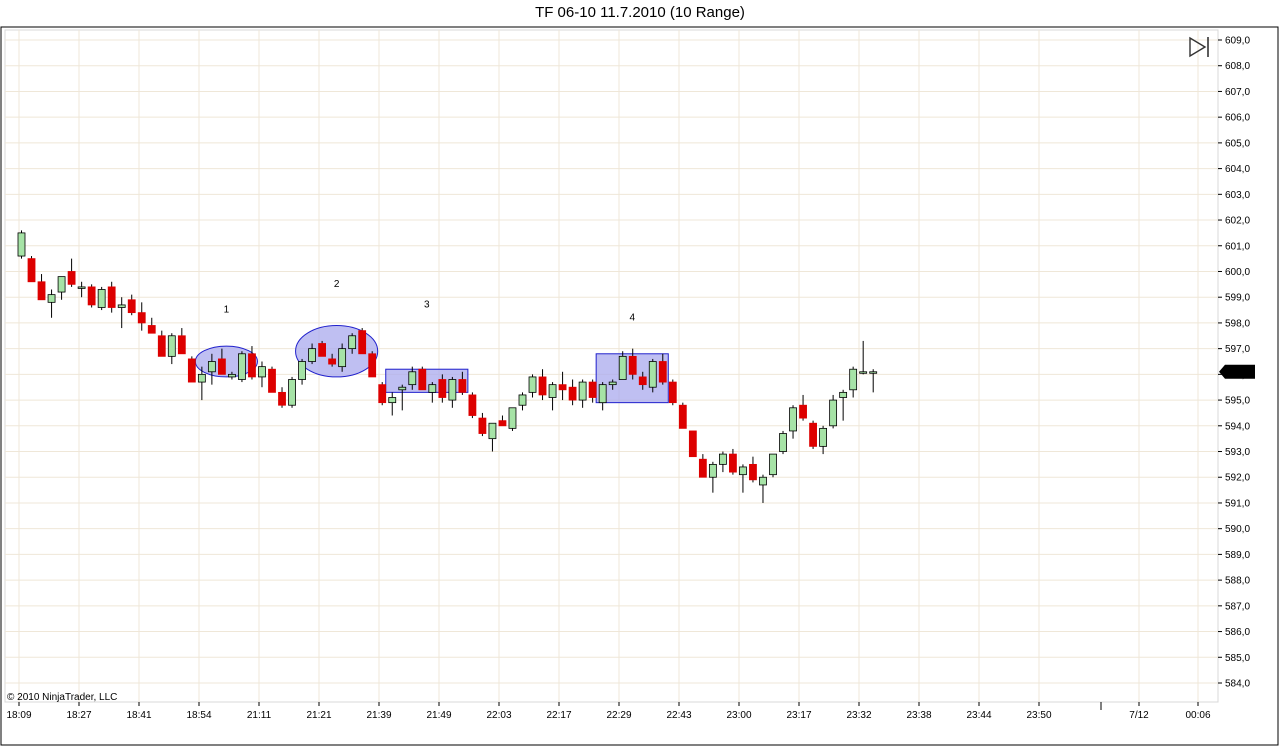 This screenshot has height=747, width=1280. What do you see at coordinates (1237, 66) in the screenshot?
I see `y-tick-label: 608,0` at bounding box center [1237, 66].